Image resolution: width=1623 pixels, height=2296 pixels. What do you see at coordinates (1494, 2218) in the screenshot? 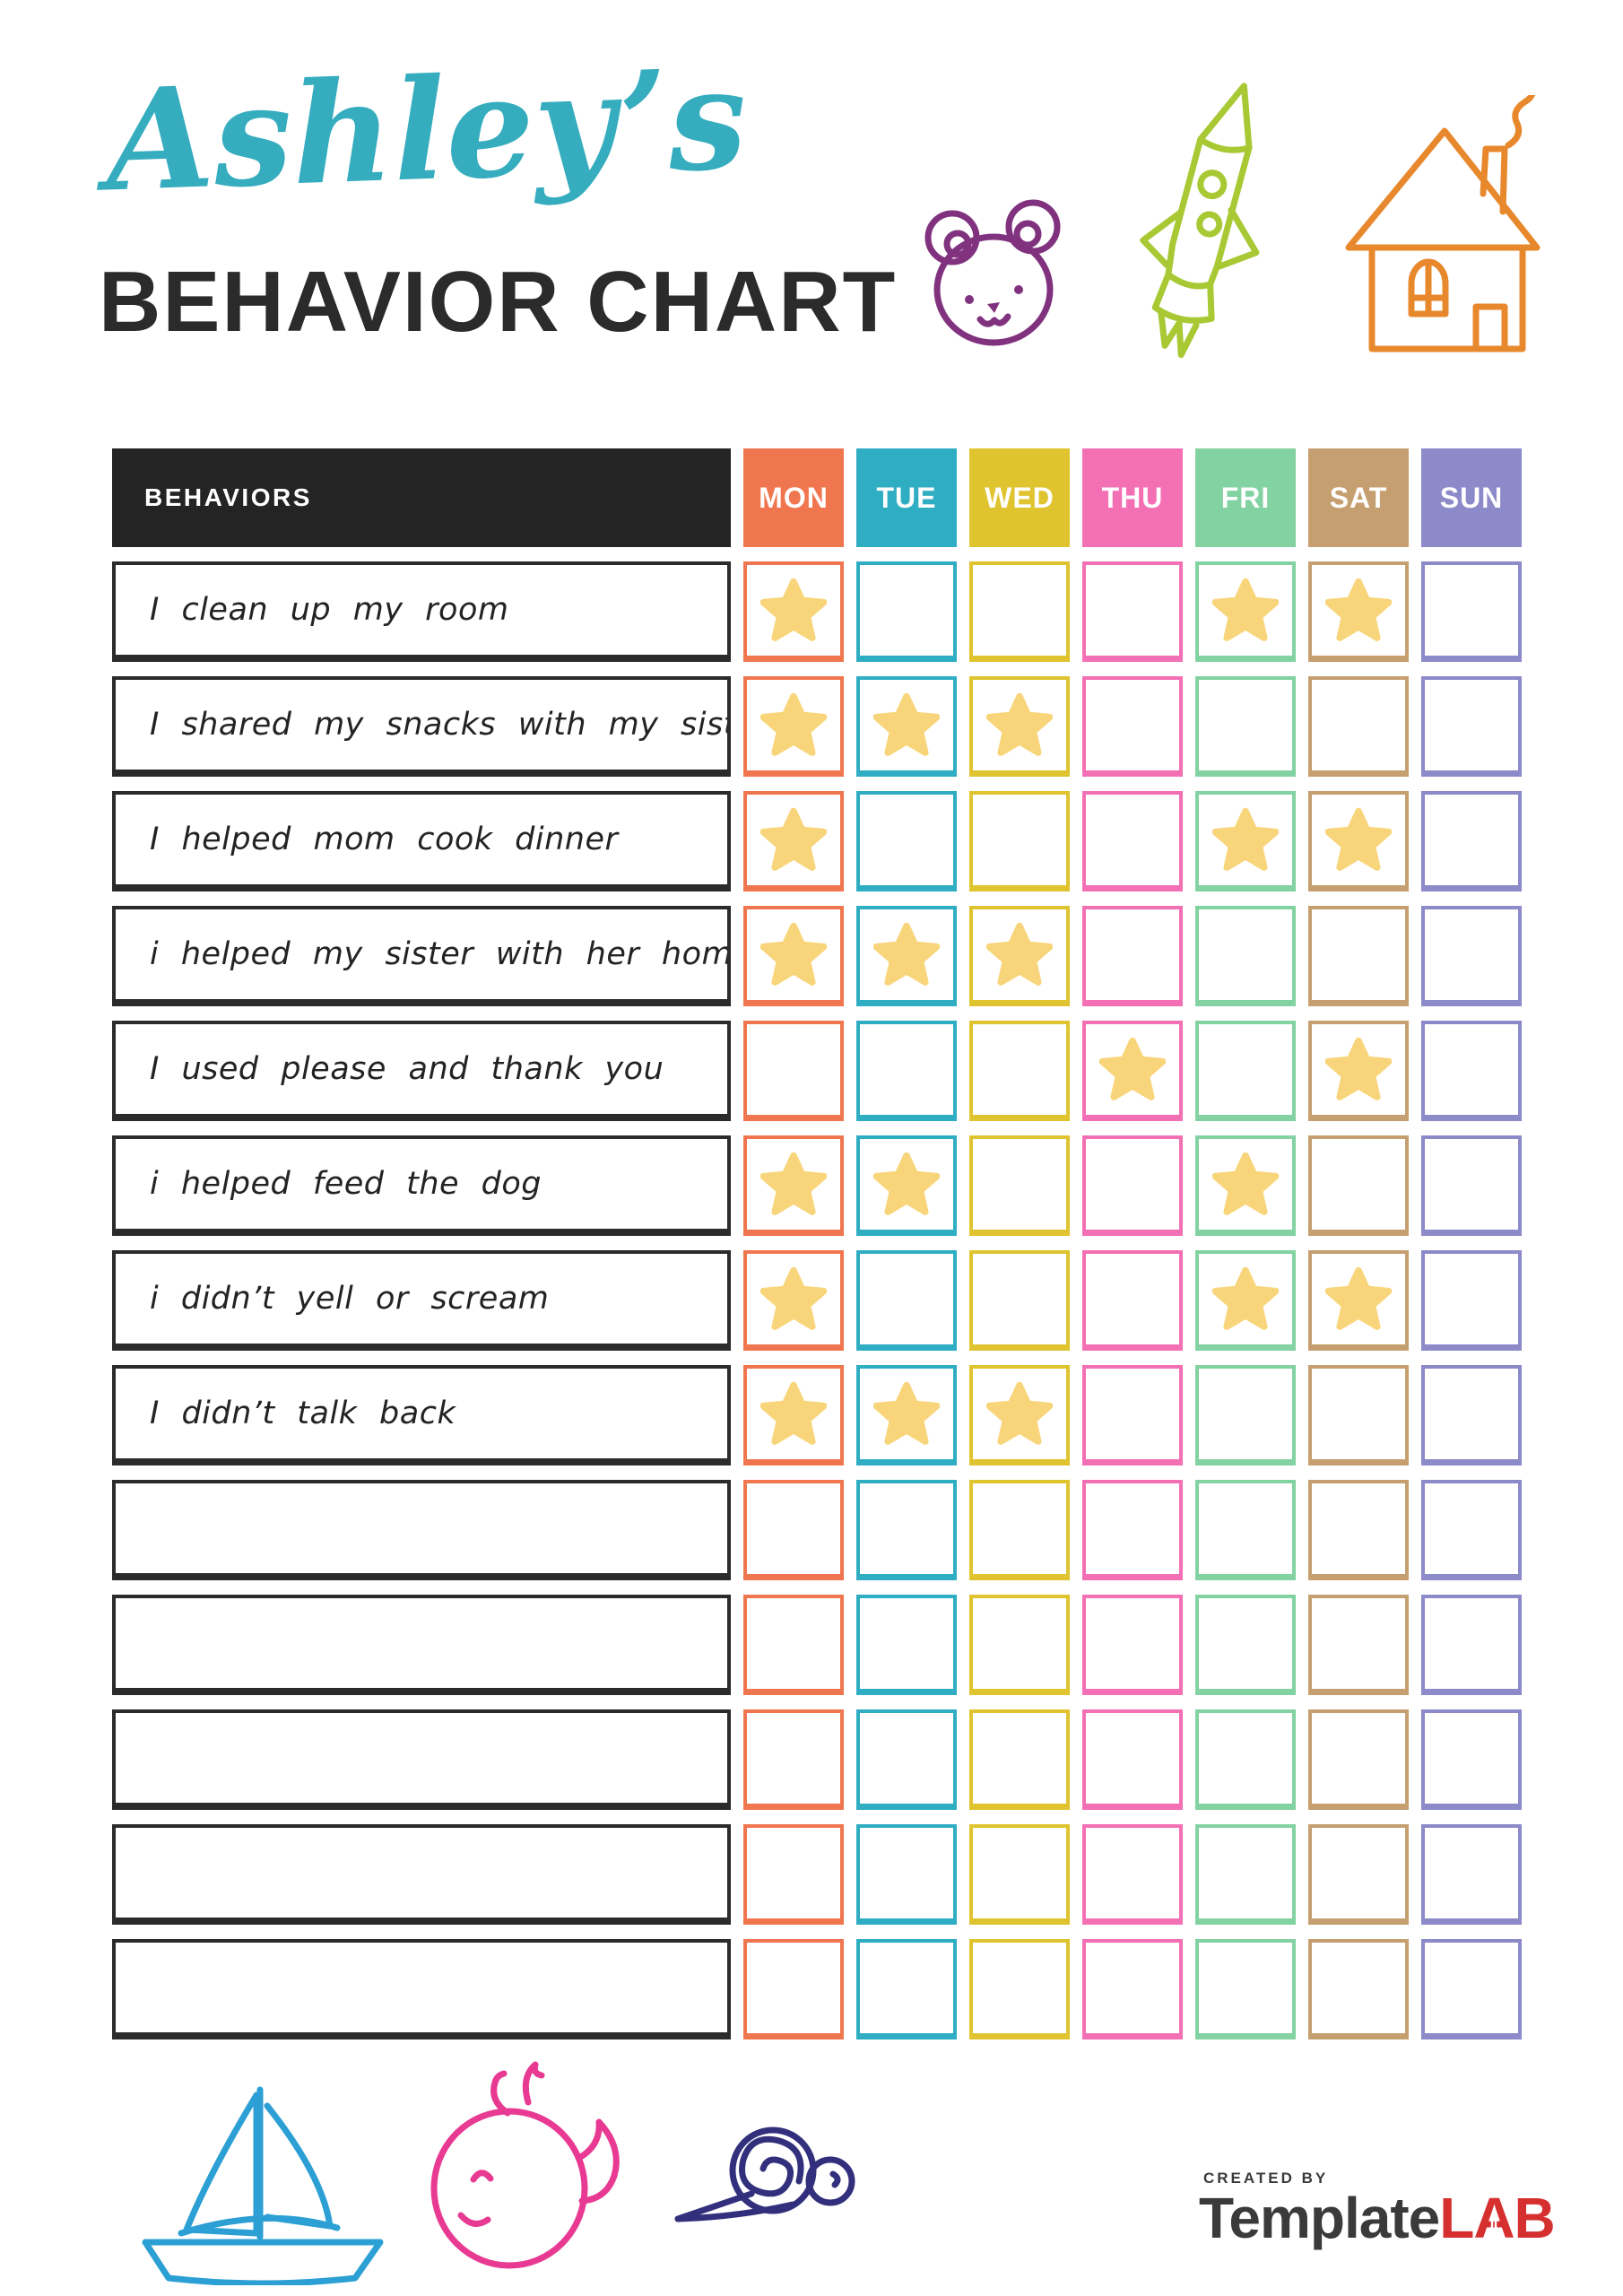
I see `brand-accent-a: A` at bounding box center [1494, 2218].